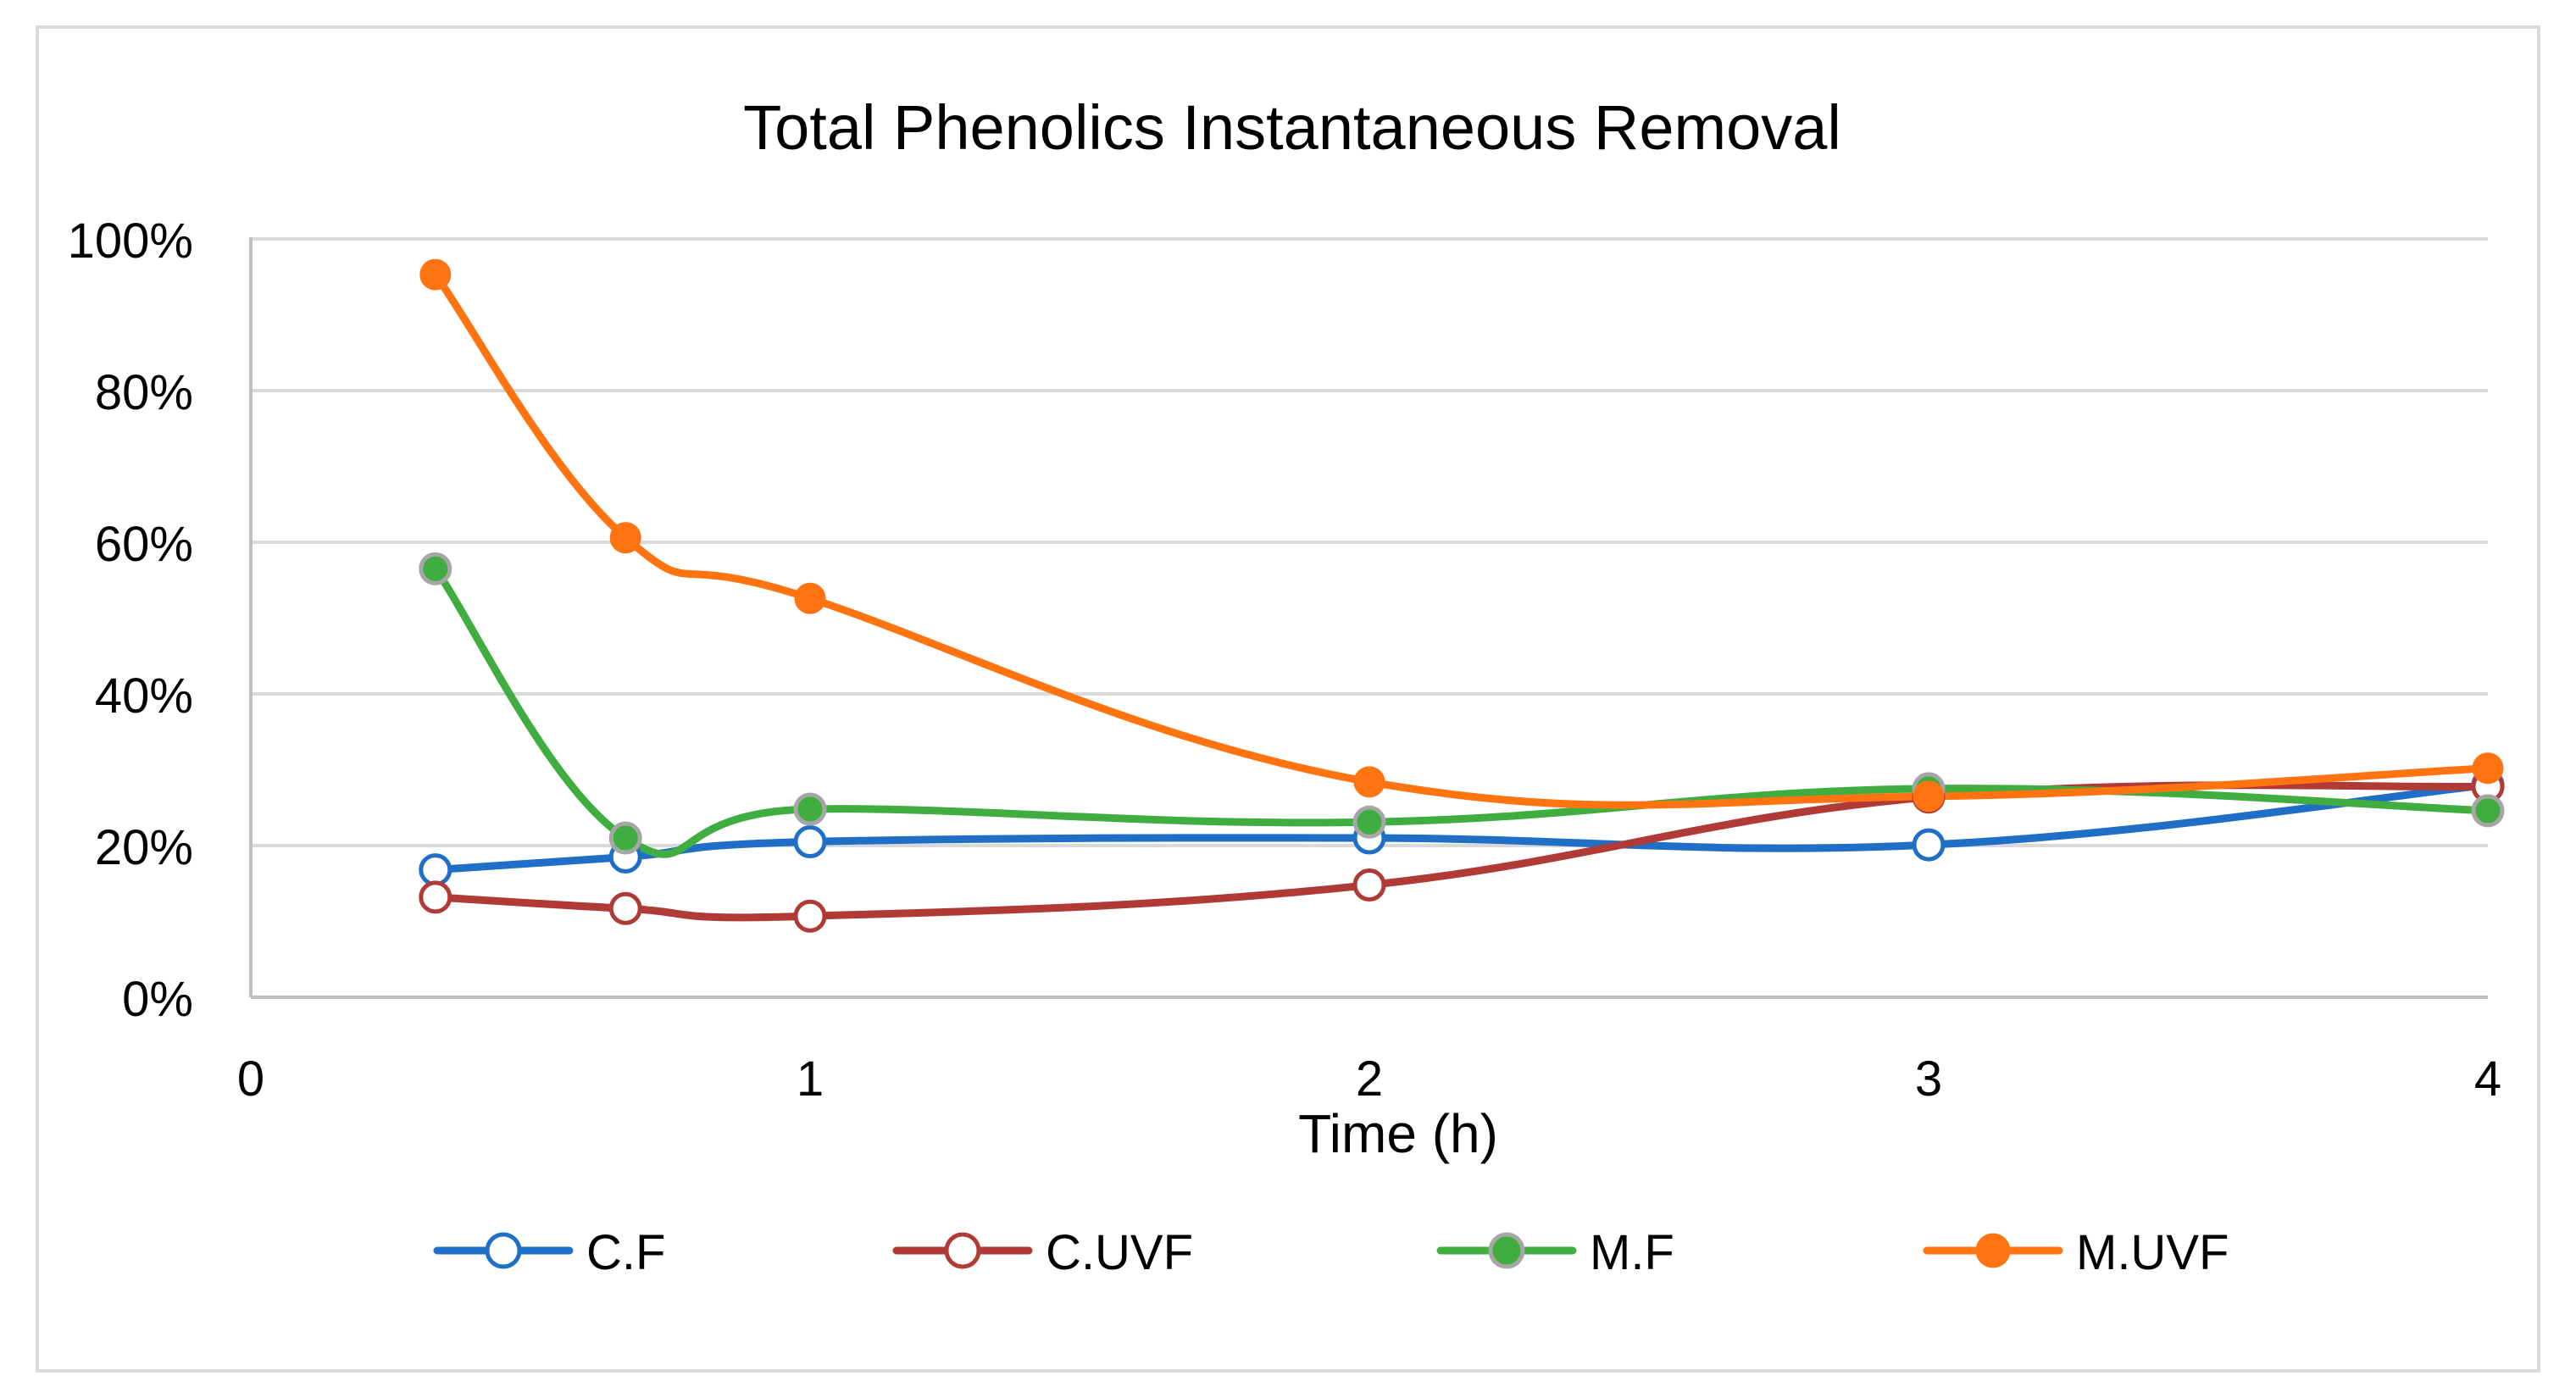 The image size is (2576, 1398). What do you see at coordinates (144, 393) in the screenshot?
I see `y-tick-label: 80%` at bounding box center [144, 393].